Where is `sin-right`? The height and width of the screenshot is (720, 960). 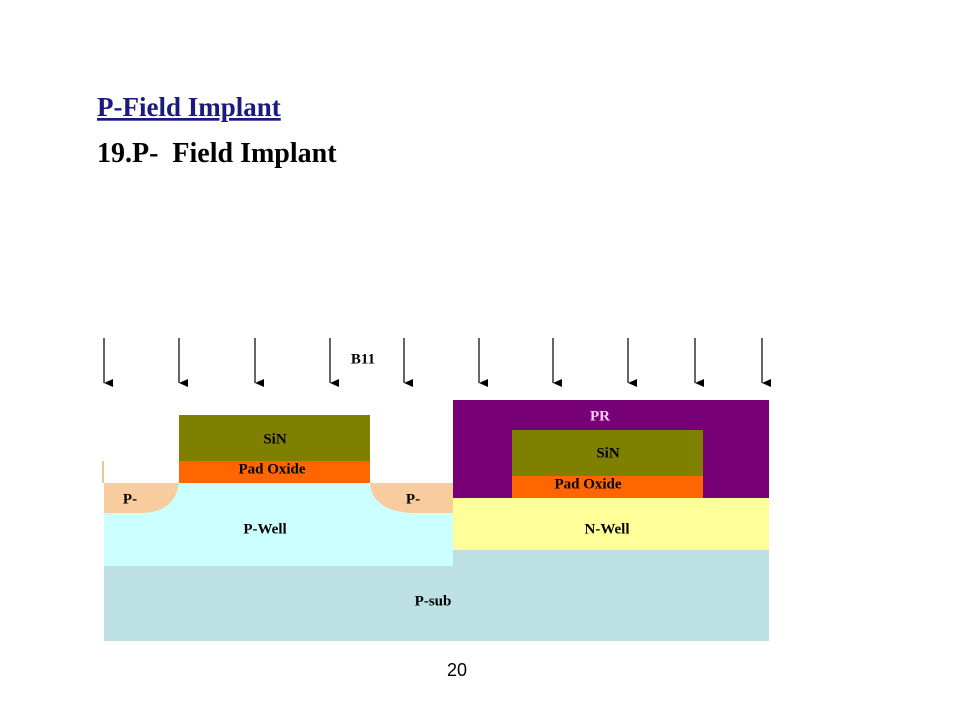
sin-right is located at coordinates (607, 453).